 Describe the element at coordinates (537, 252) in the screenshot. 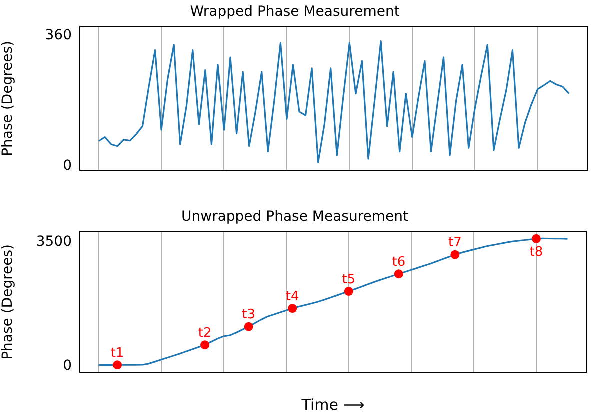

I see `data-label: t8` at that location.